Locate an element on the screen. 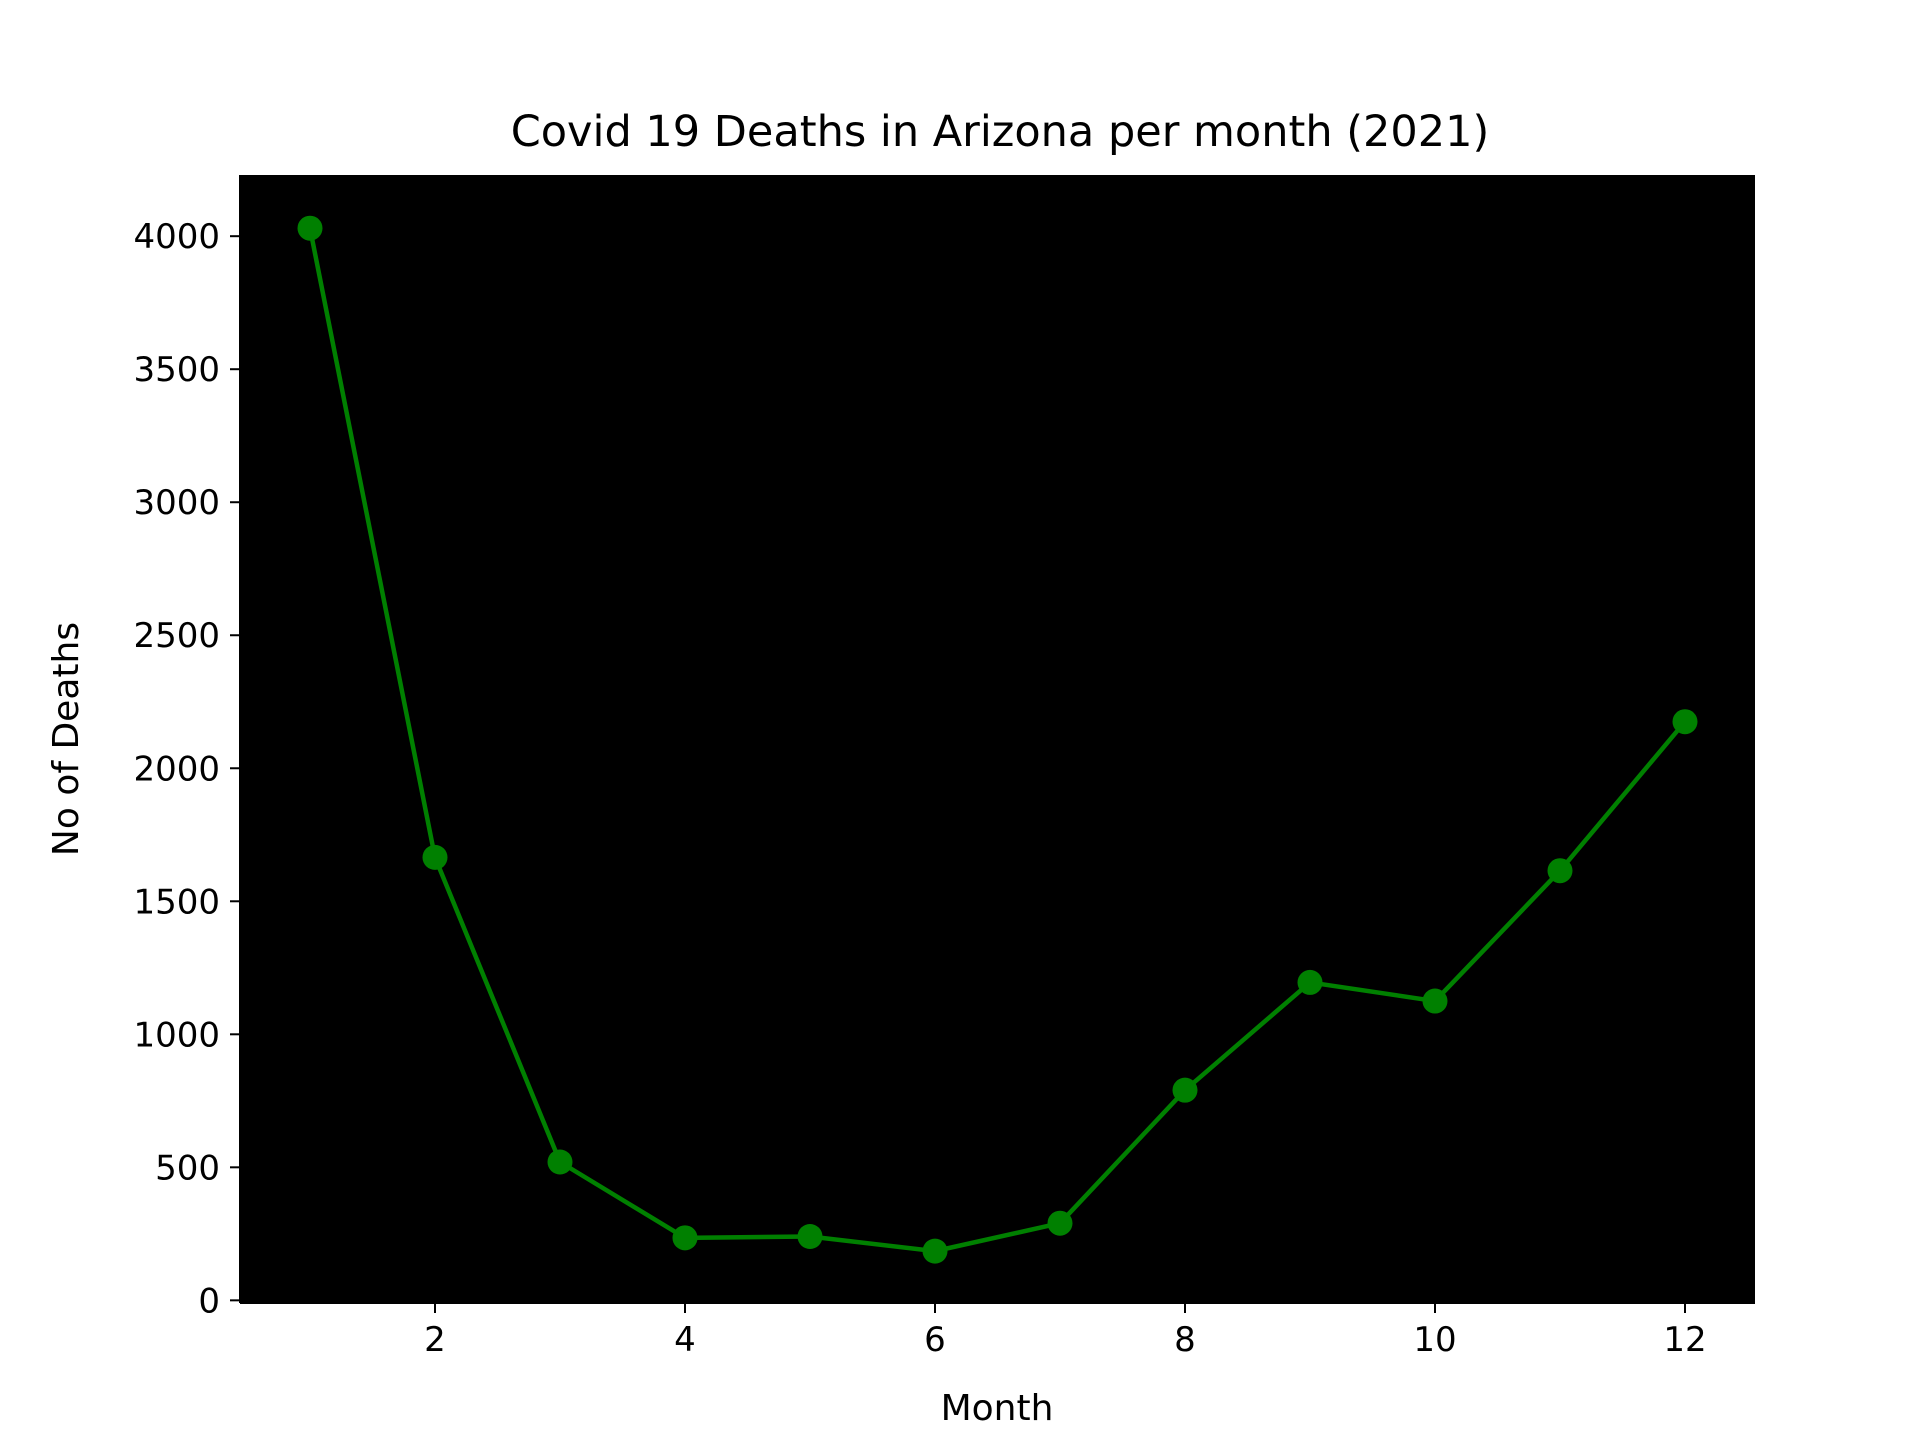  x-tick-label: 10 is located at coordinates (1434, 1340).